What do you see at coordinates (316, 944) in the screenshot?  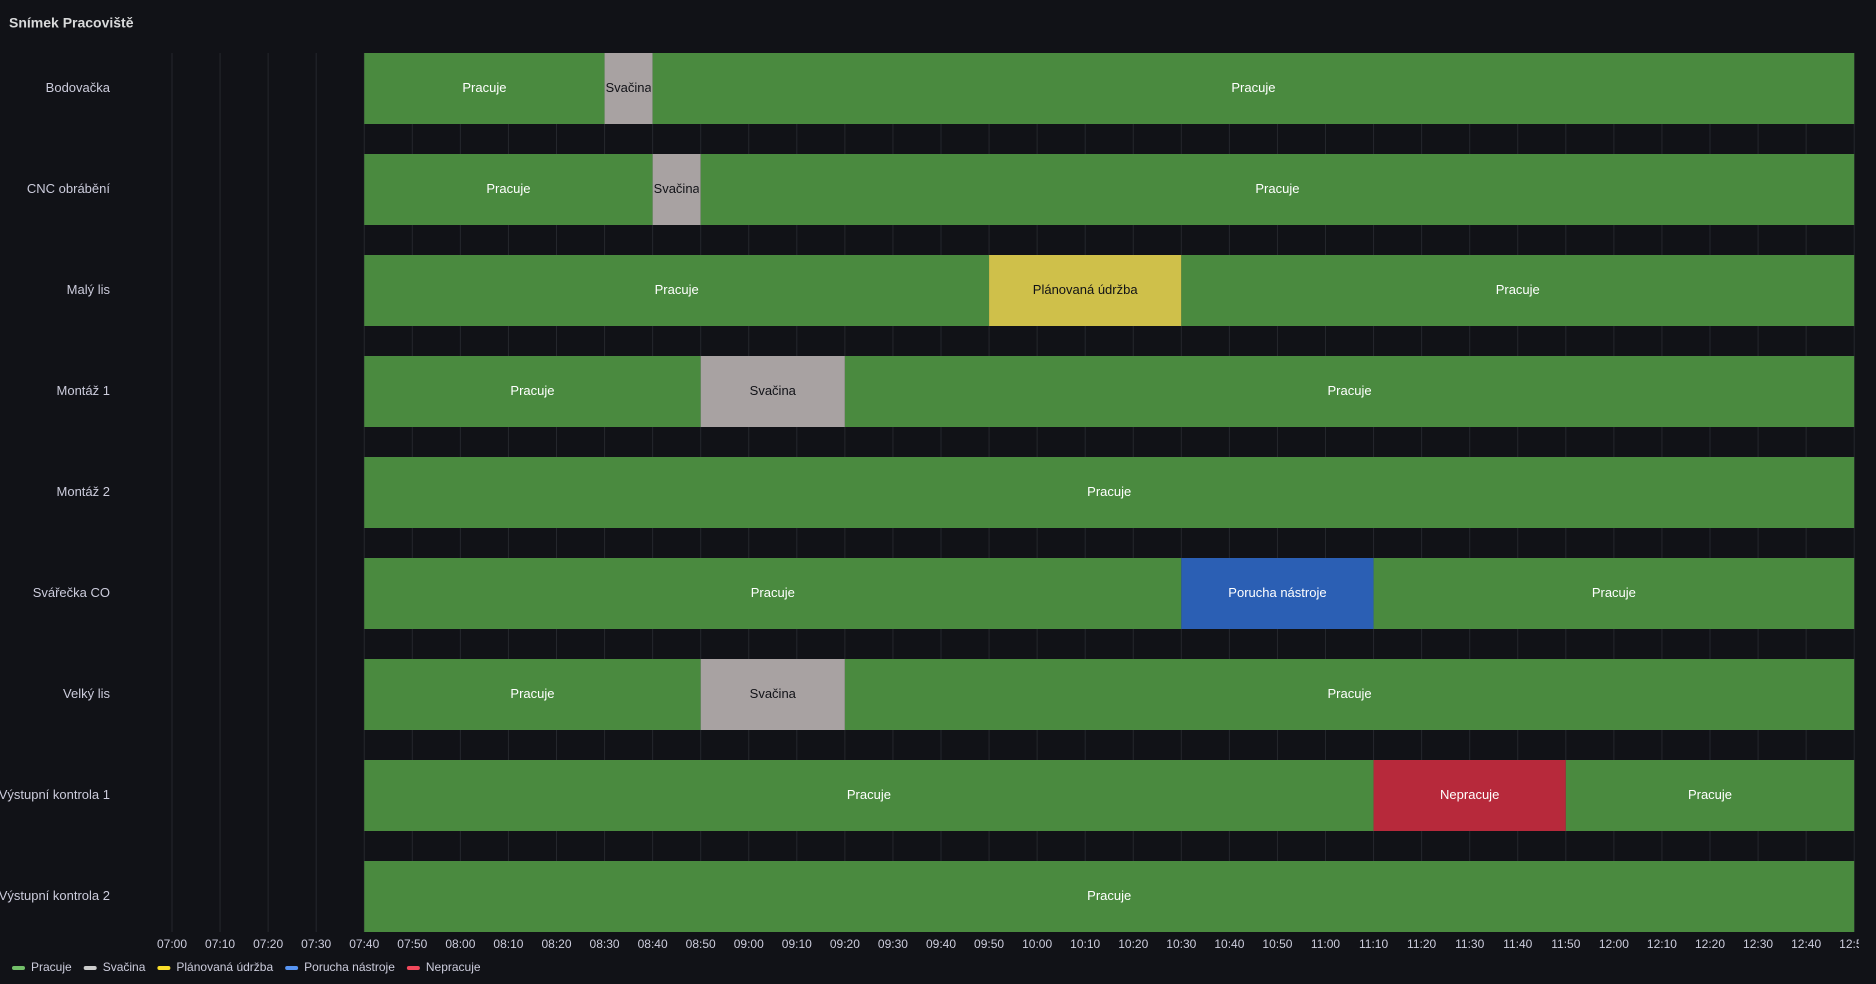 I see `x-tick-label: 07:30` at bounding box center [316, 944].